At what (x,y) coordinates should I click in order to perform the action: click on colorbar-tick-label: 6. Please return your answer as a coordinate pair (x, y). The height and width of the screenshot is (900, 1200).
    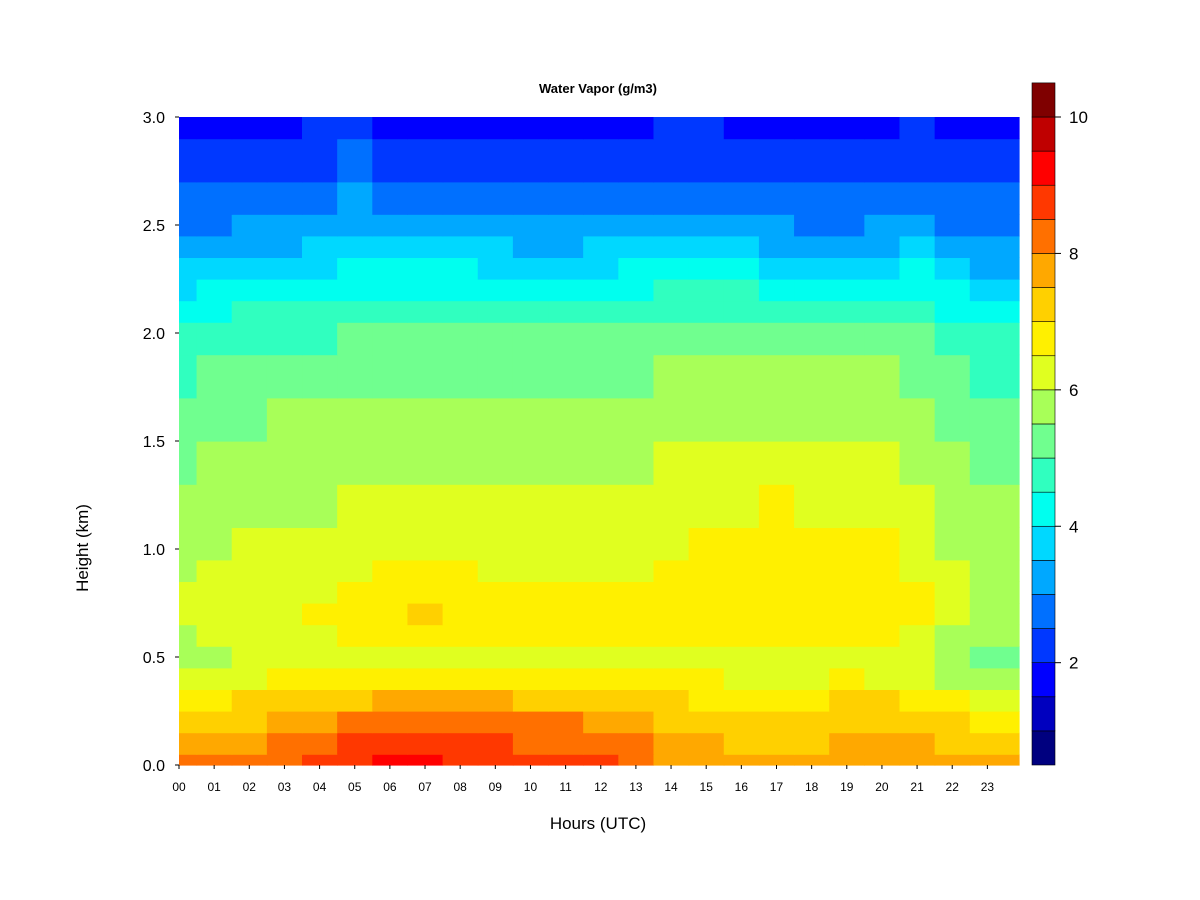
    Looking at the image, I should click on (1073, 390).